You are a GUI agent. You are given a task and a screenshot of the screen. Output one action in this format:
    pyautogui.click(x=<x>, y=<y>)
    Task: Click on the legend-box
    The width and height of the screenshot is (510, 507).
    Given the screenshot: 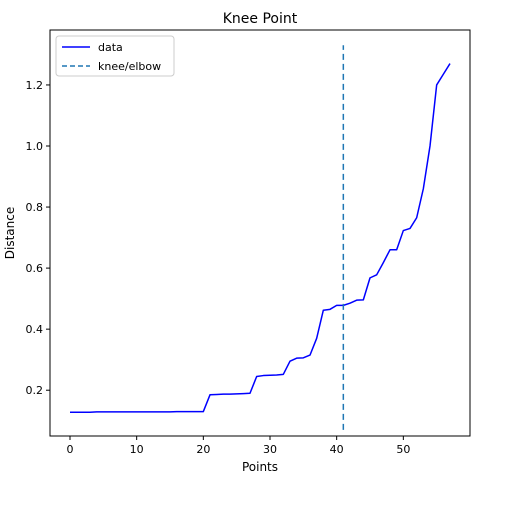 What is the action you would take?
    pyautogui.click(x=115, y=56)
    